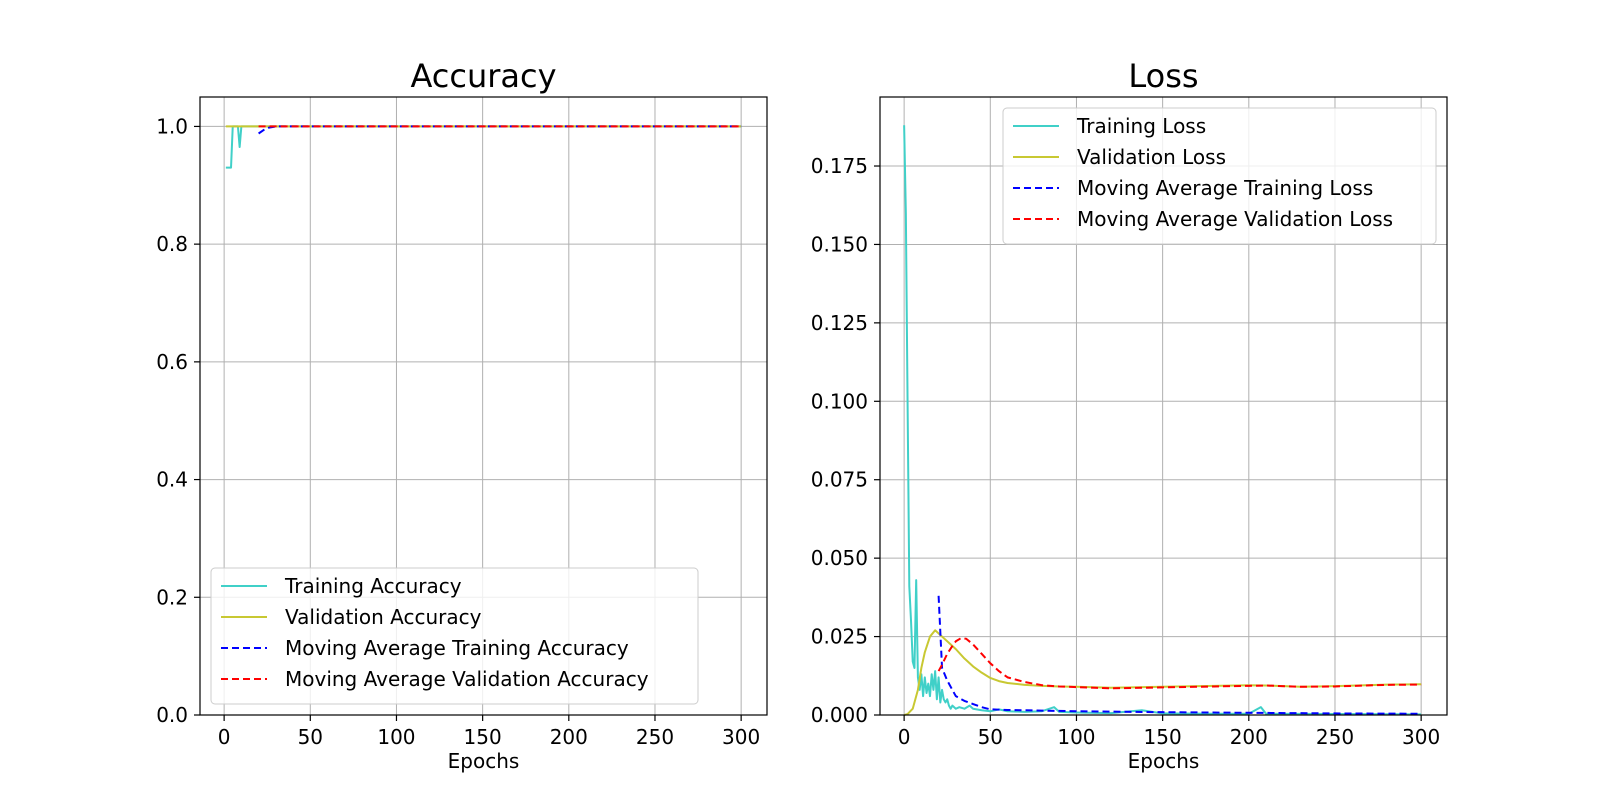 The image size is (1600, 800). I want to click on accuracy-ytick-label-2: 0.4, so click(172, 480).